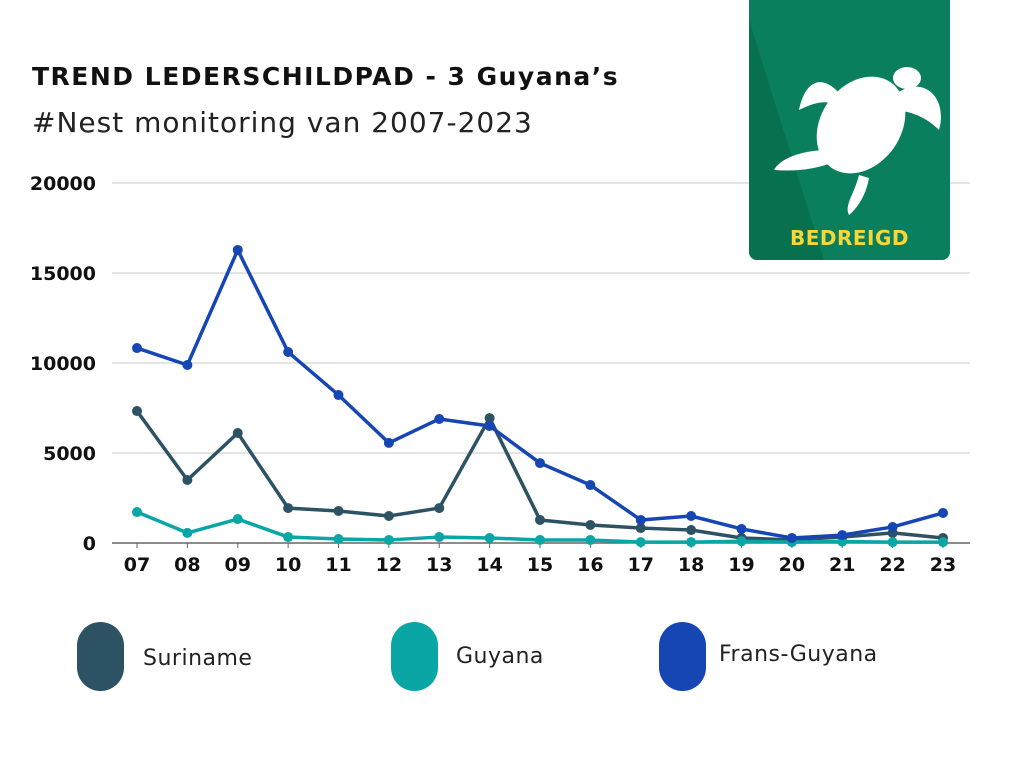 The width and height of the screenshot is (1024, 768). What do you see at coordinates (338, 565) in the screenshot?
I see `x-tick-label: 11` at bounding box center [338, 565].